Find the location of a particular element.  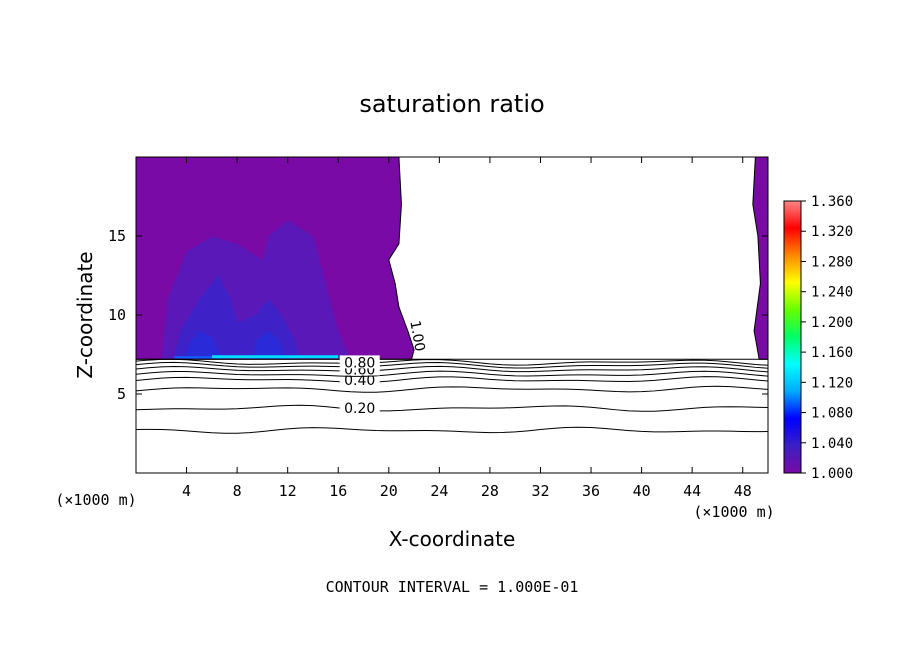

x-tick-label: 20 is located at coordinates (389, 491).